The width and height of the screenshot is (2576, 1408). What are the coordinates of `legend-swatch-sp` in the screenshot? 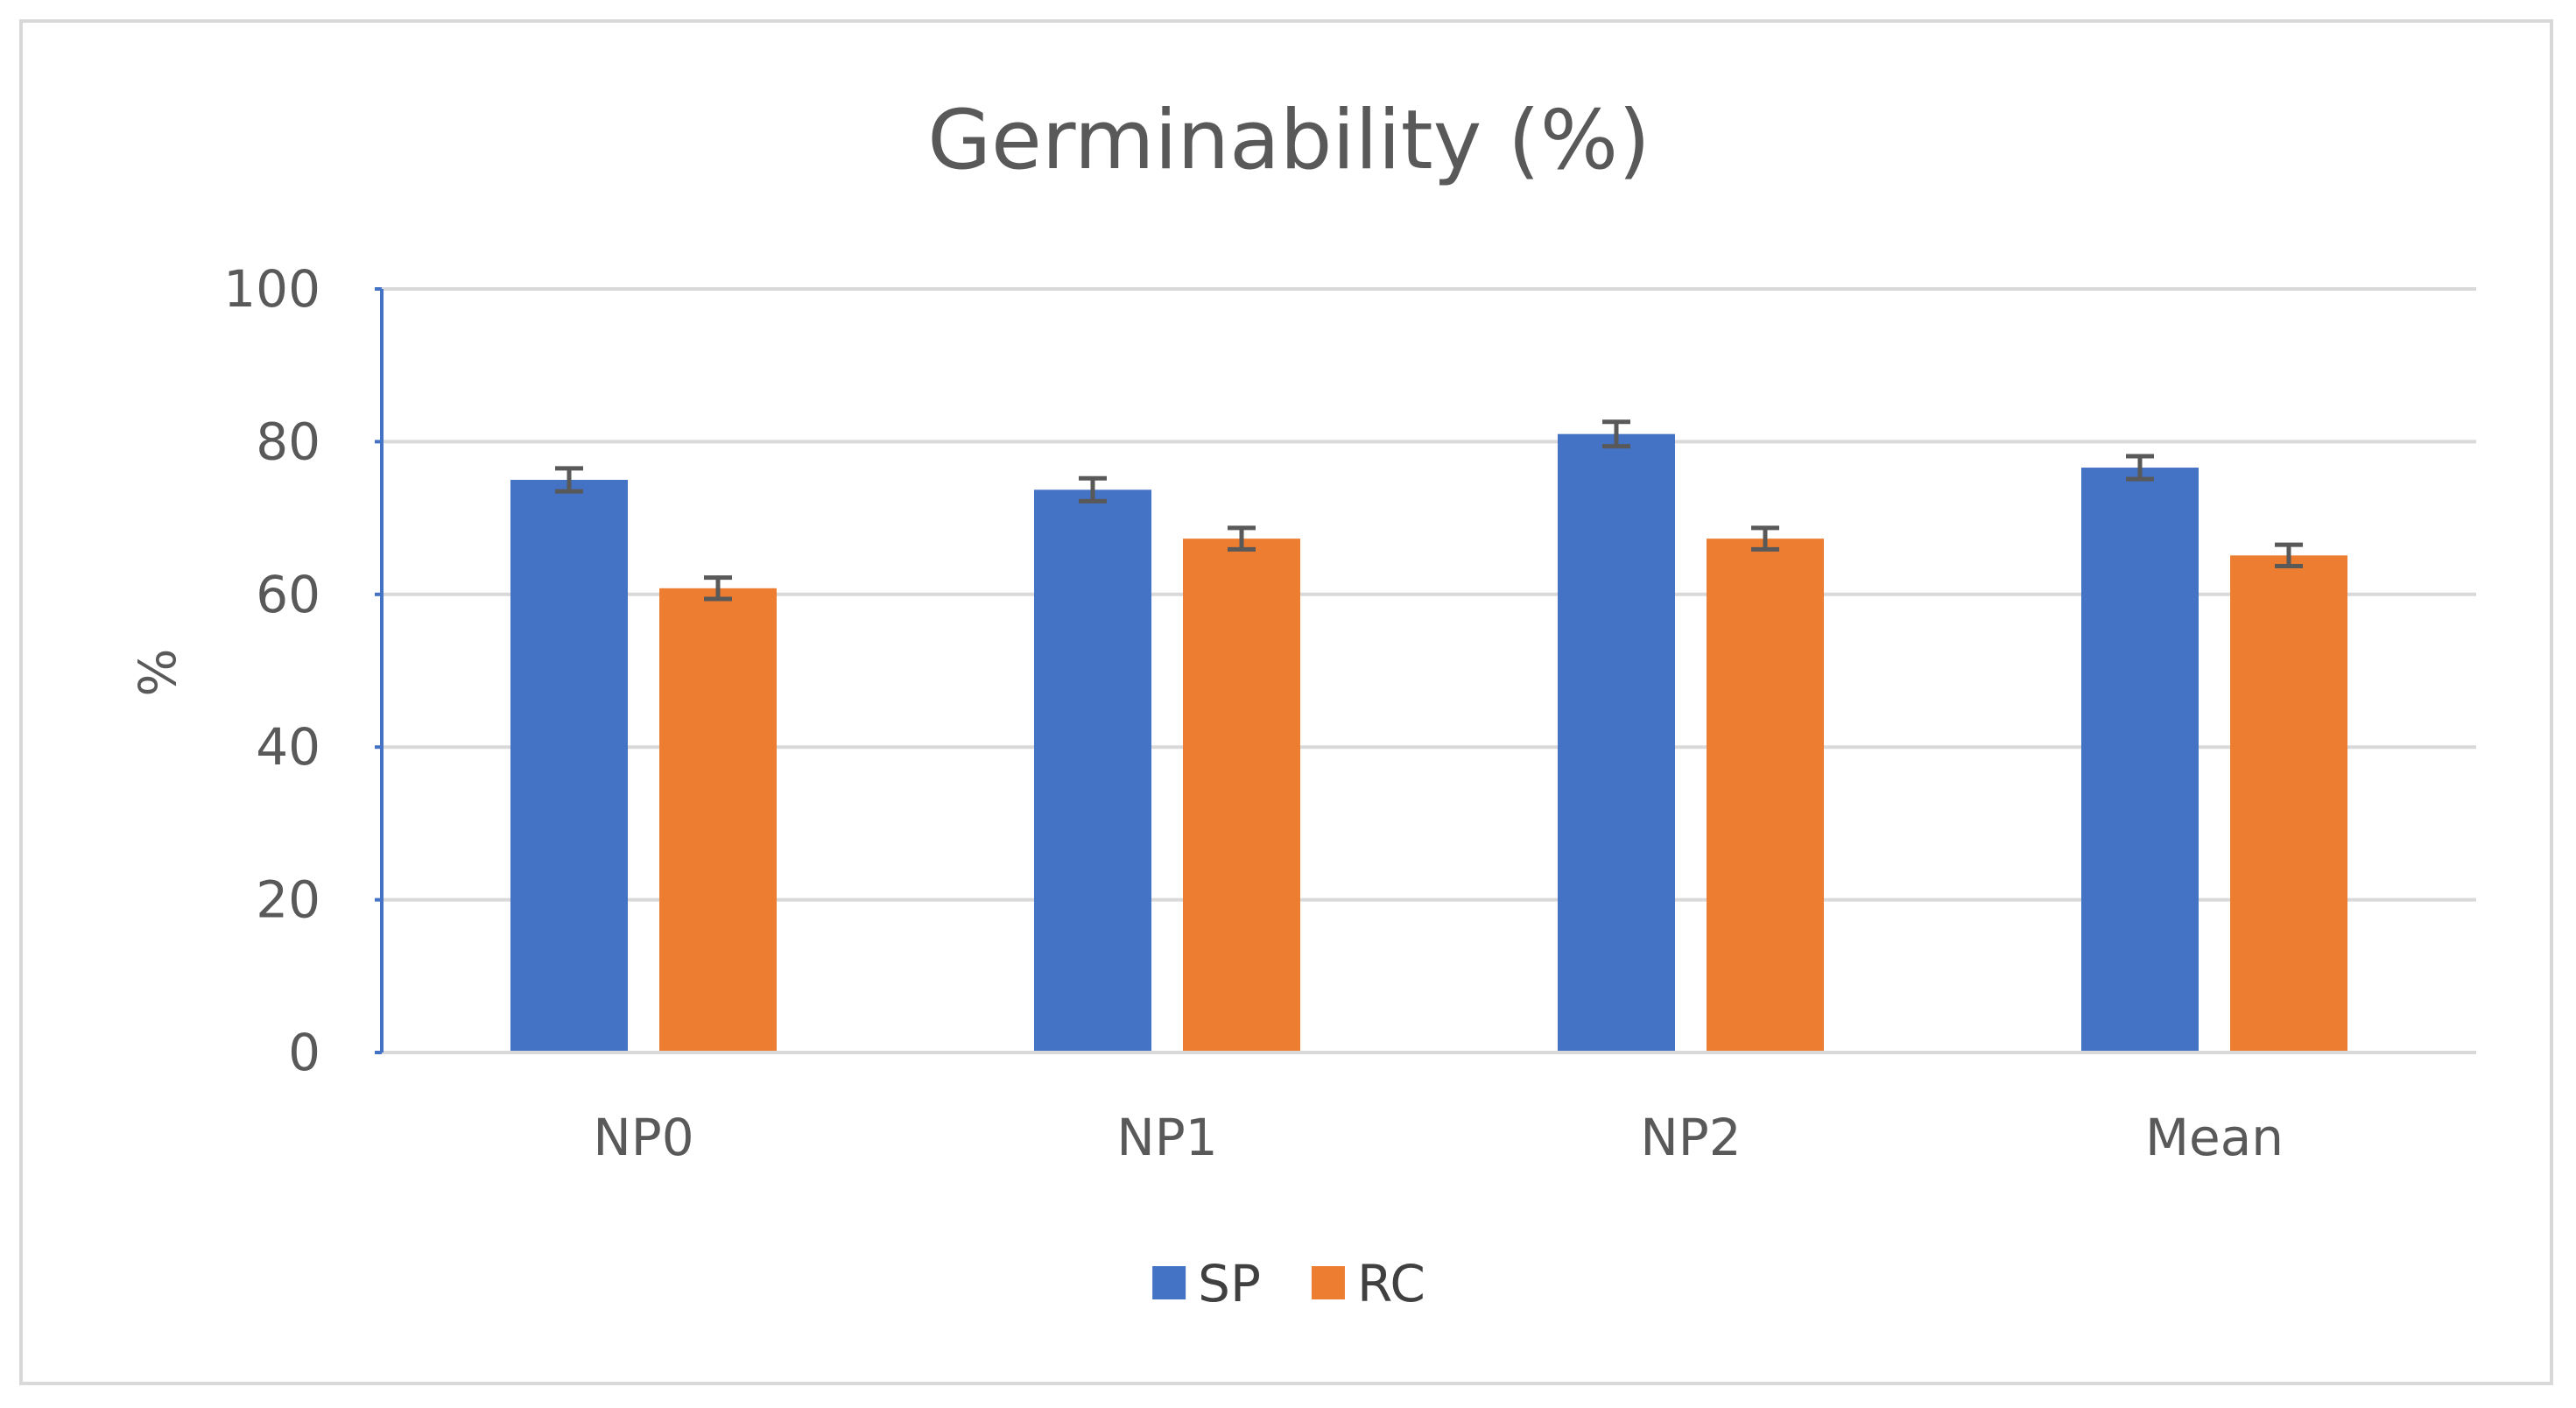 It's located at (1169, 1282).